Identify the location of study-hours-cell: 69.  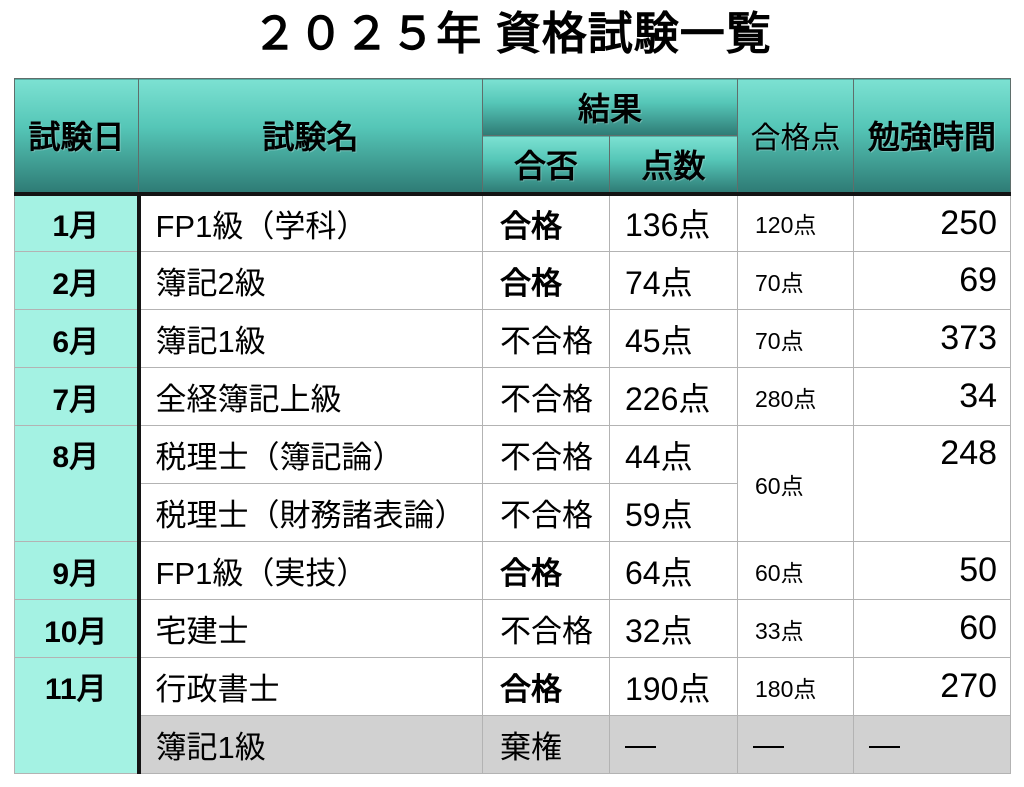
(932, 280).